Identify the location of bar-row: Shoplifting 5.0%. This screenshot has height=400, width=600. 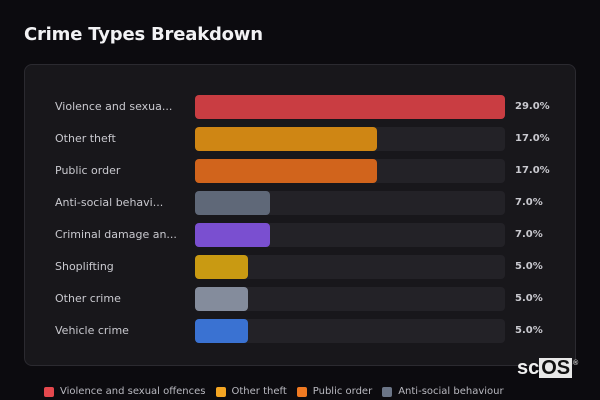
(301, 267).